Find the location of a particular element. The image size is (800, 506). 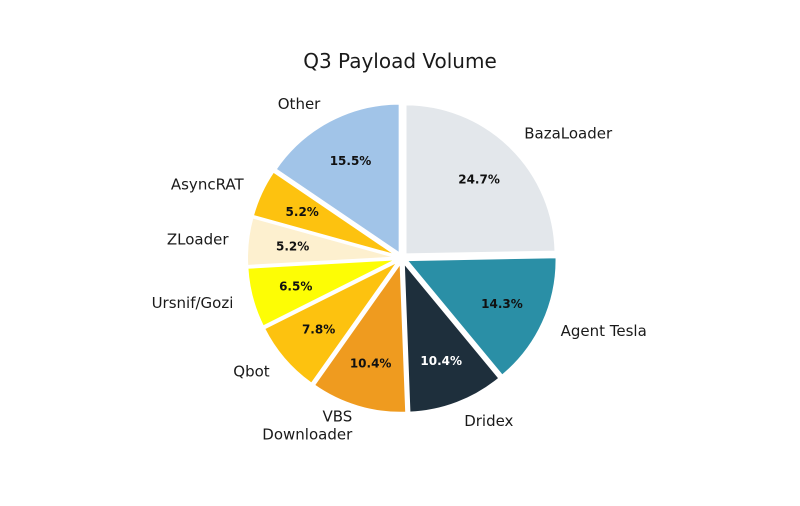

percent-label-asyncrat: 5.2% is located at coordinates (302, 212).